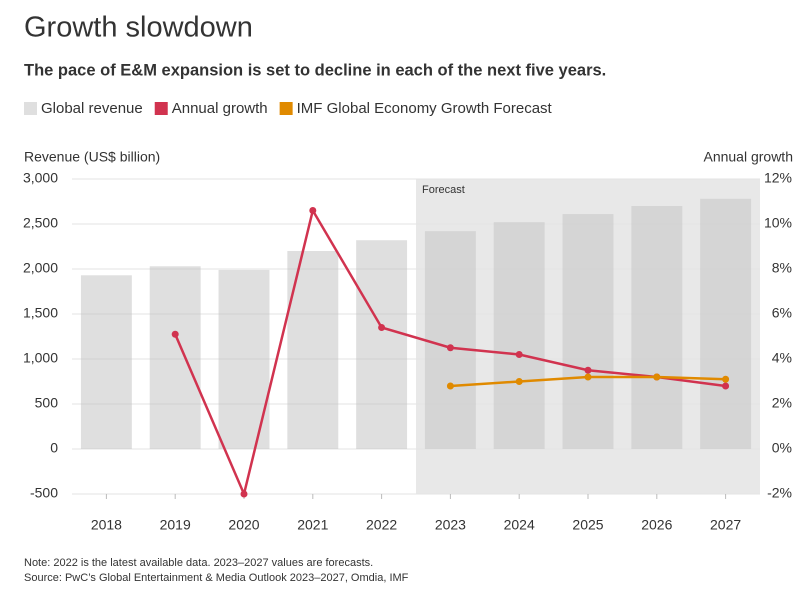 This screenshot has height=593, width=807. I want to click on x-tick-label: 2026, so click(656, 525).